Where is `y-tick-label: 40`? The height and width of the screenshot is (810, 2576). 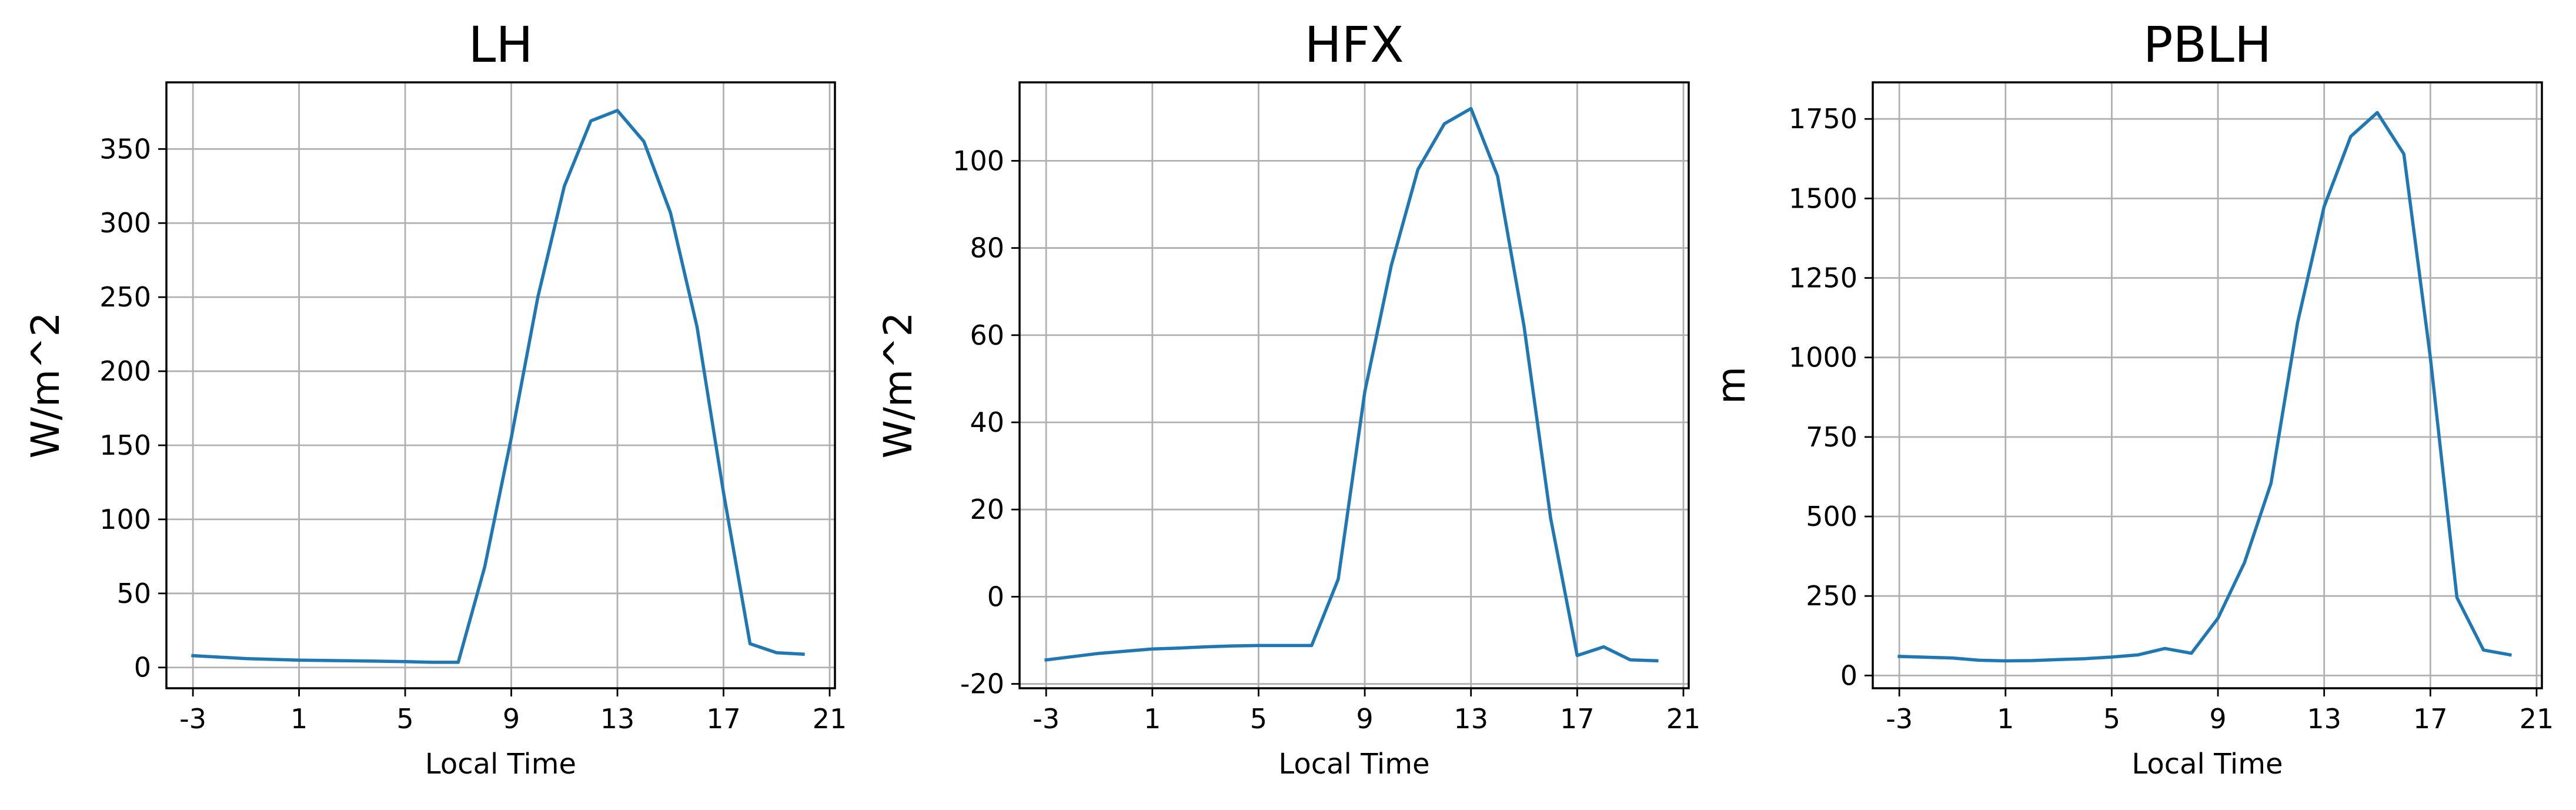
y-tick-label: 40 is located at coordinates (987, 422).